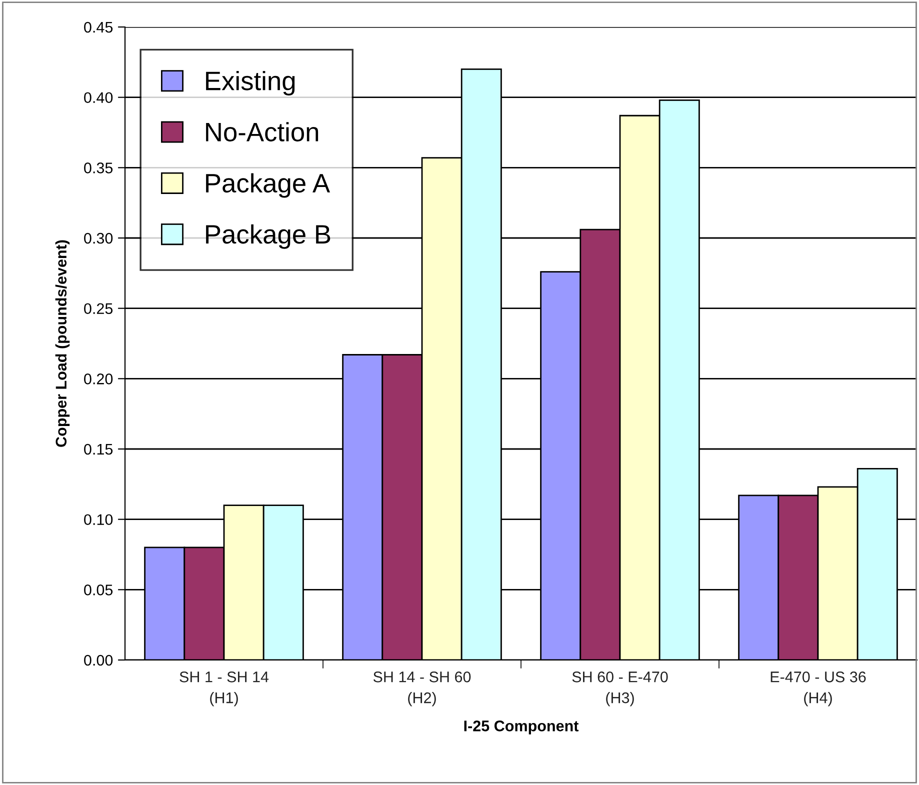 The height and width of the screenshot is (785, 919). Describe the element at coordinates (98, 168) in the screenshot. I see `y-tick-label: 0.35` at that location.